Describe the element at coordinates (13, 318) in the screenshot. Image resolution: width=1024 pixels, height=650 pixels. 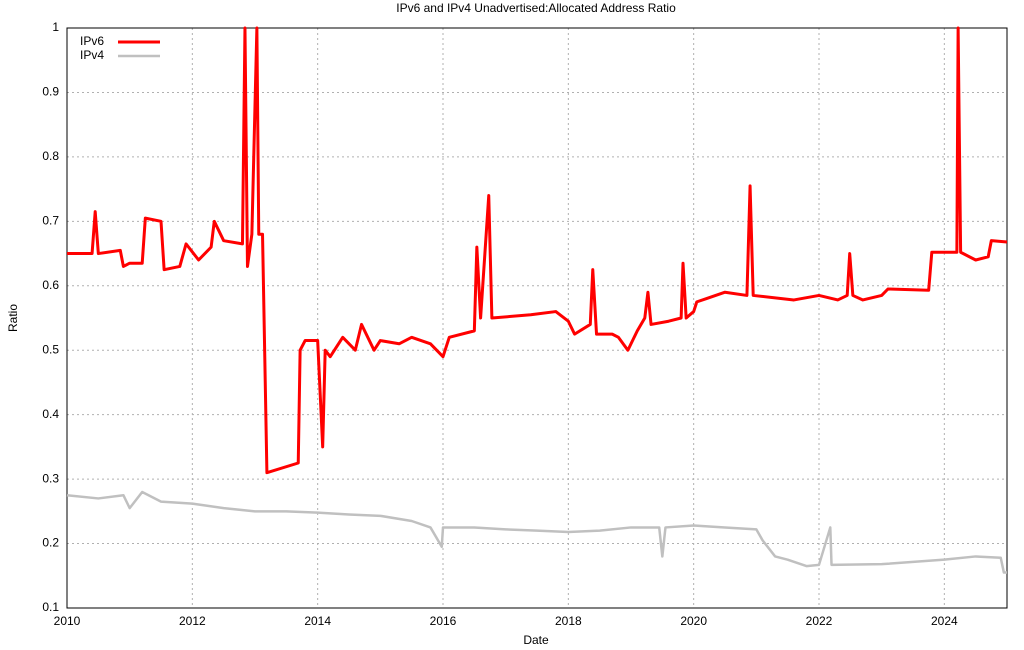
I see `y-axis-label: Ratio` at that location.